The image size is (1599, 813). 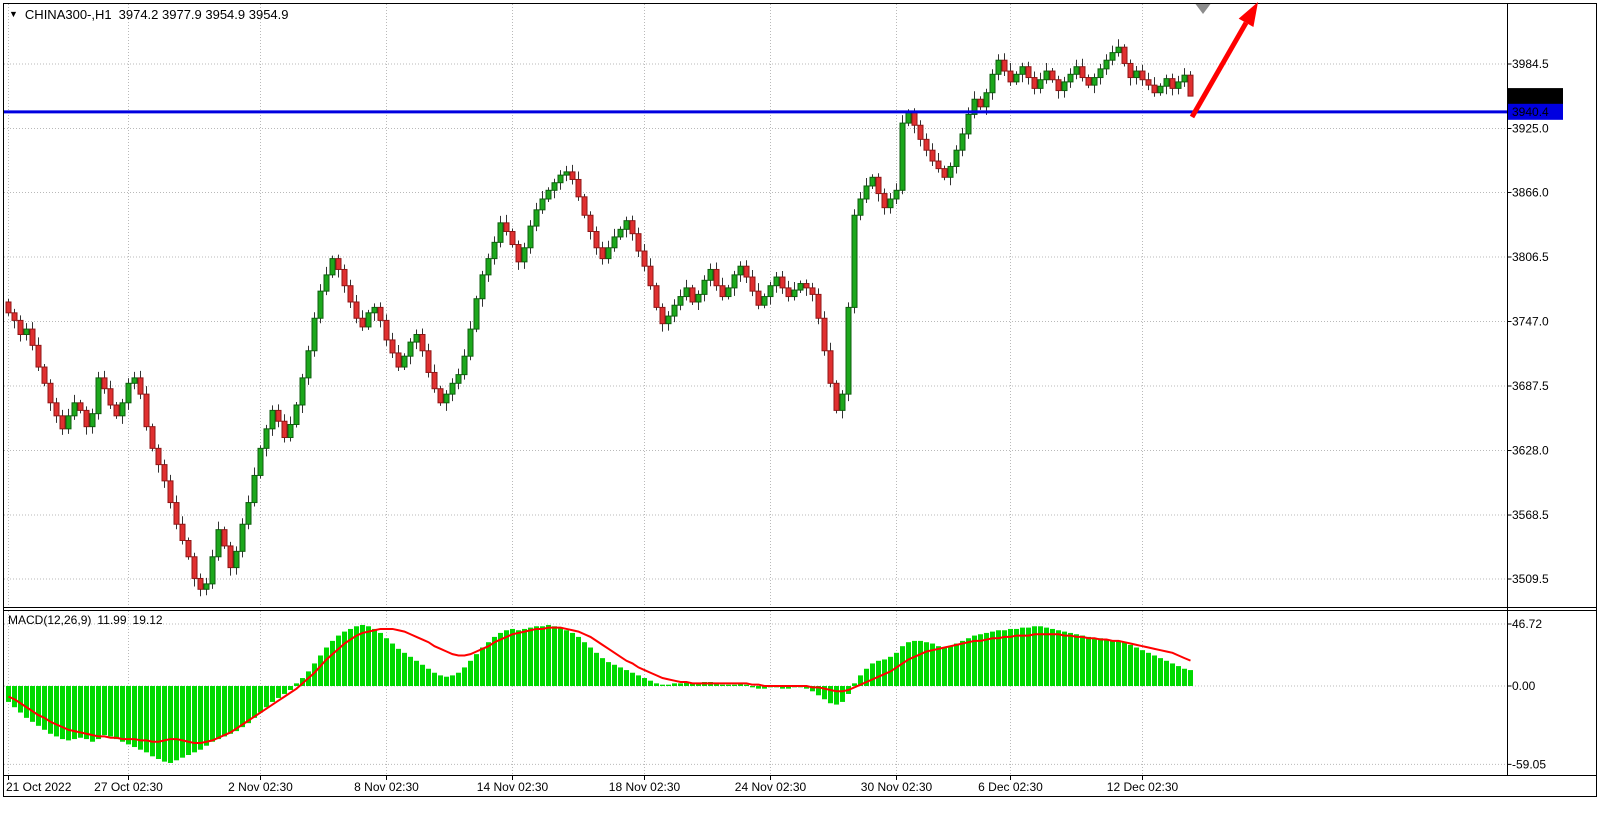 What do you see at coordinates (1219, 70) in the screenshot?
I see `trend-arrow-shaft` at bounding box center [1219, 70].